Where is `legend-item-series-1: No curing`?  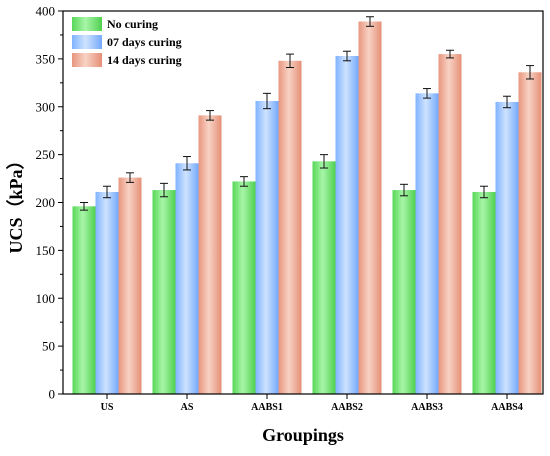 legend-item-series-1: No curing is located at coordinates (115, 24).